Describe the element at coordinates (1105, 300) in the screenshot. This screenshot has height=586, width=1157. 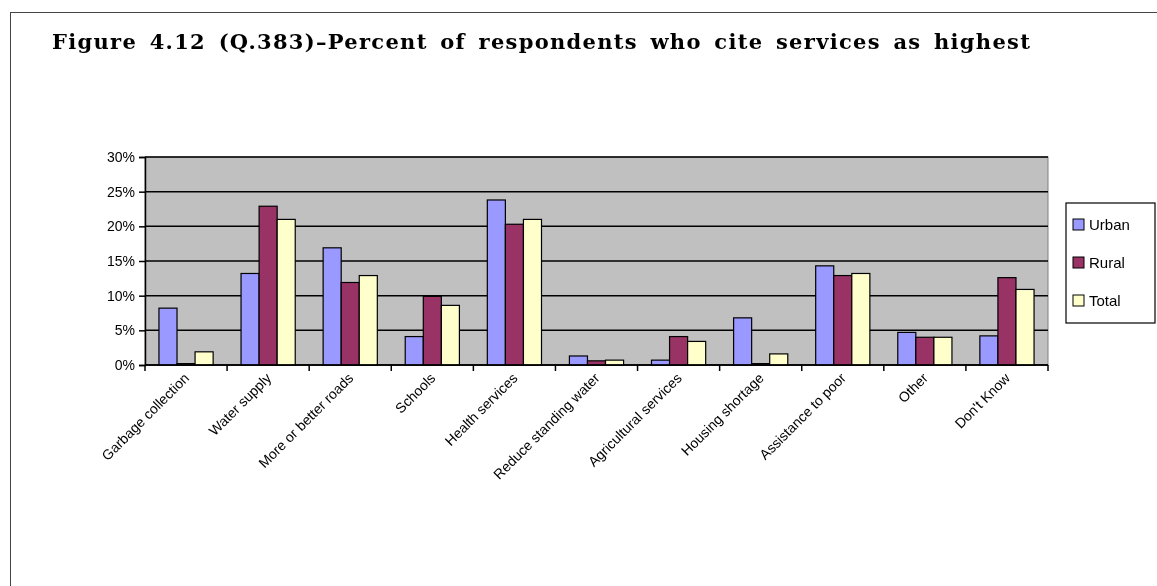
I see `legend-label: Total` at that location.